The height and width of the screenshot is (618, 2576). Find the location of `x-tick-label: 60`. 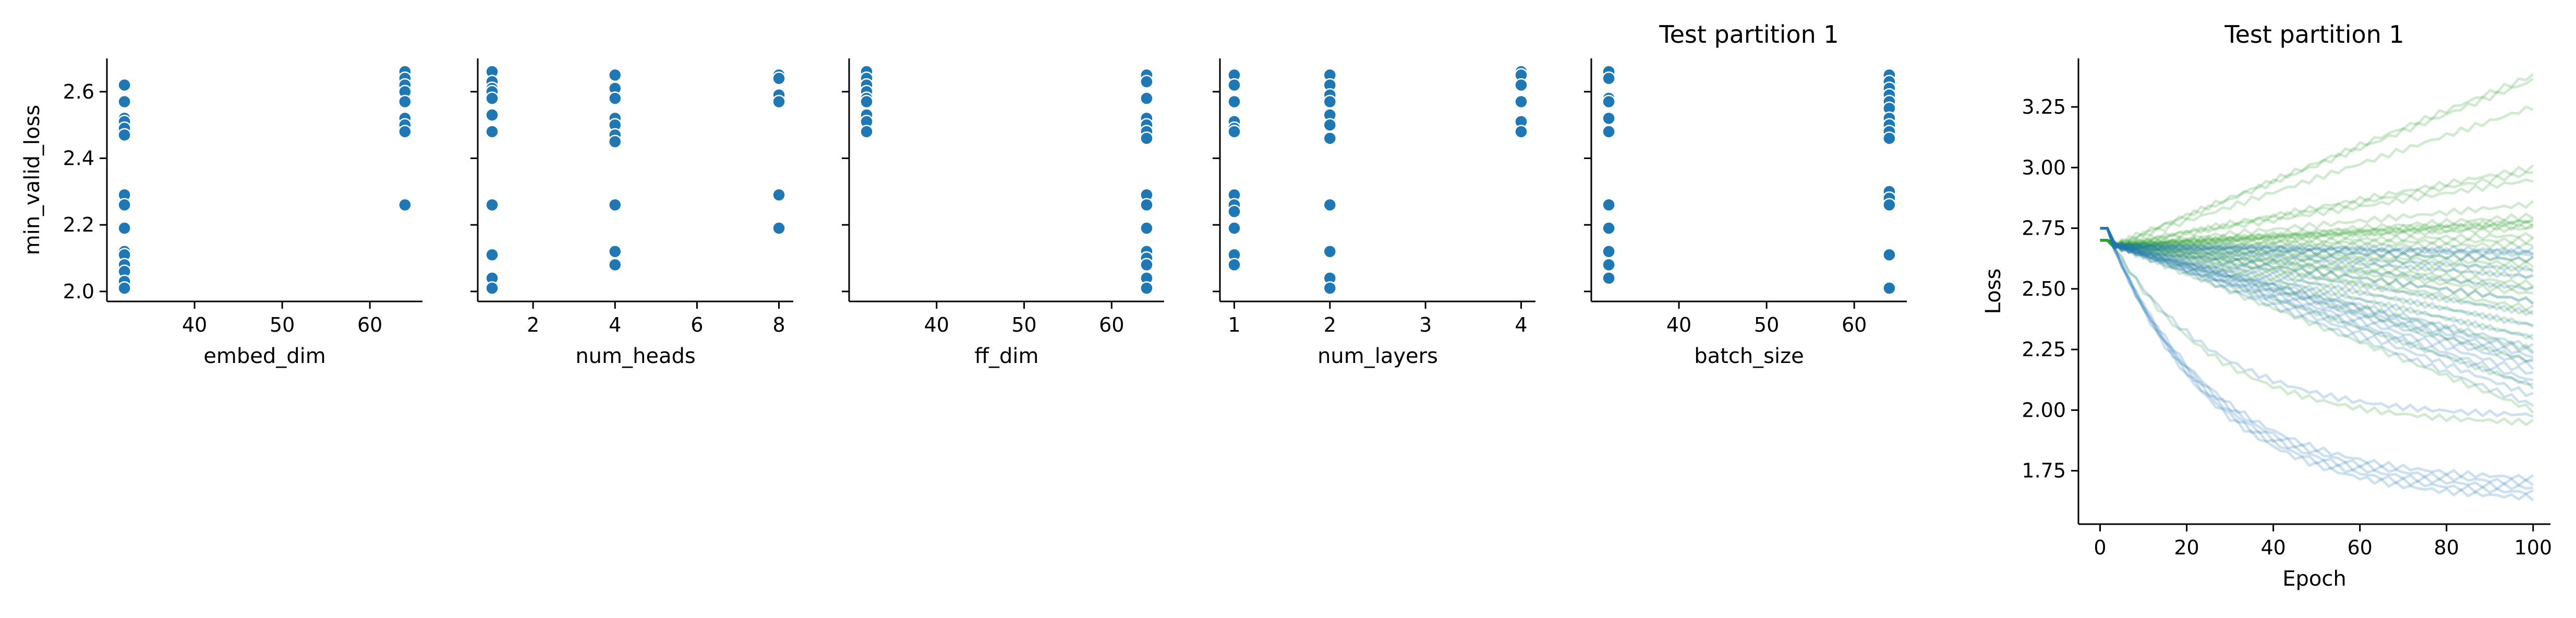

x-tick-label: 60 is located at coordinates (1111, 324).